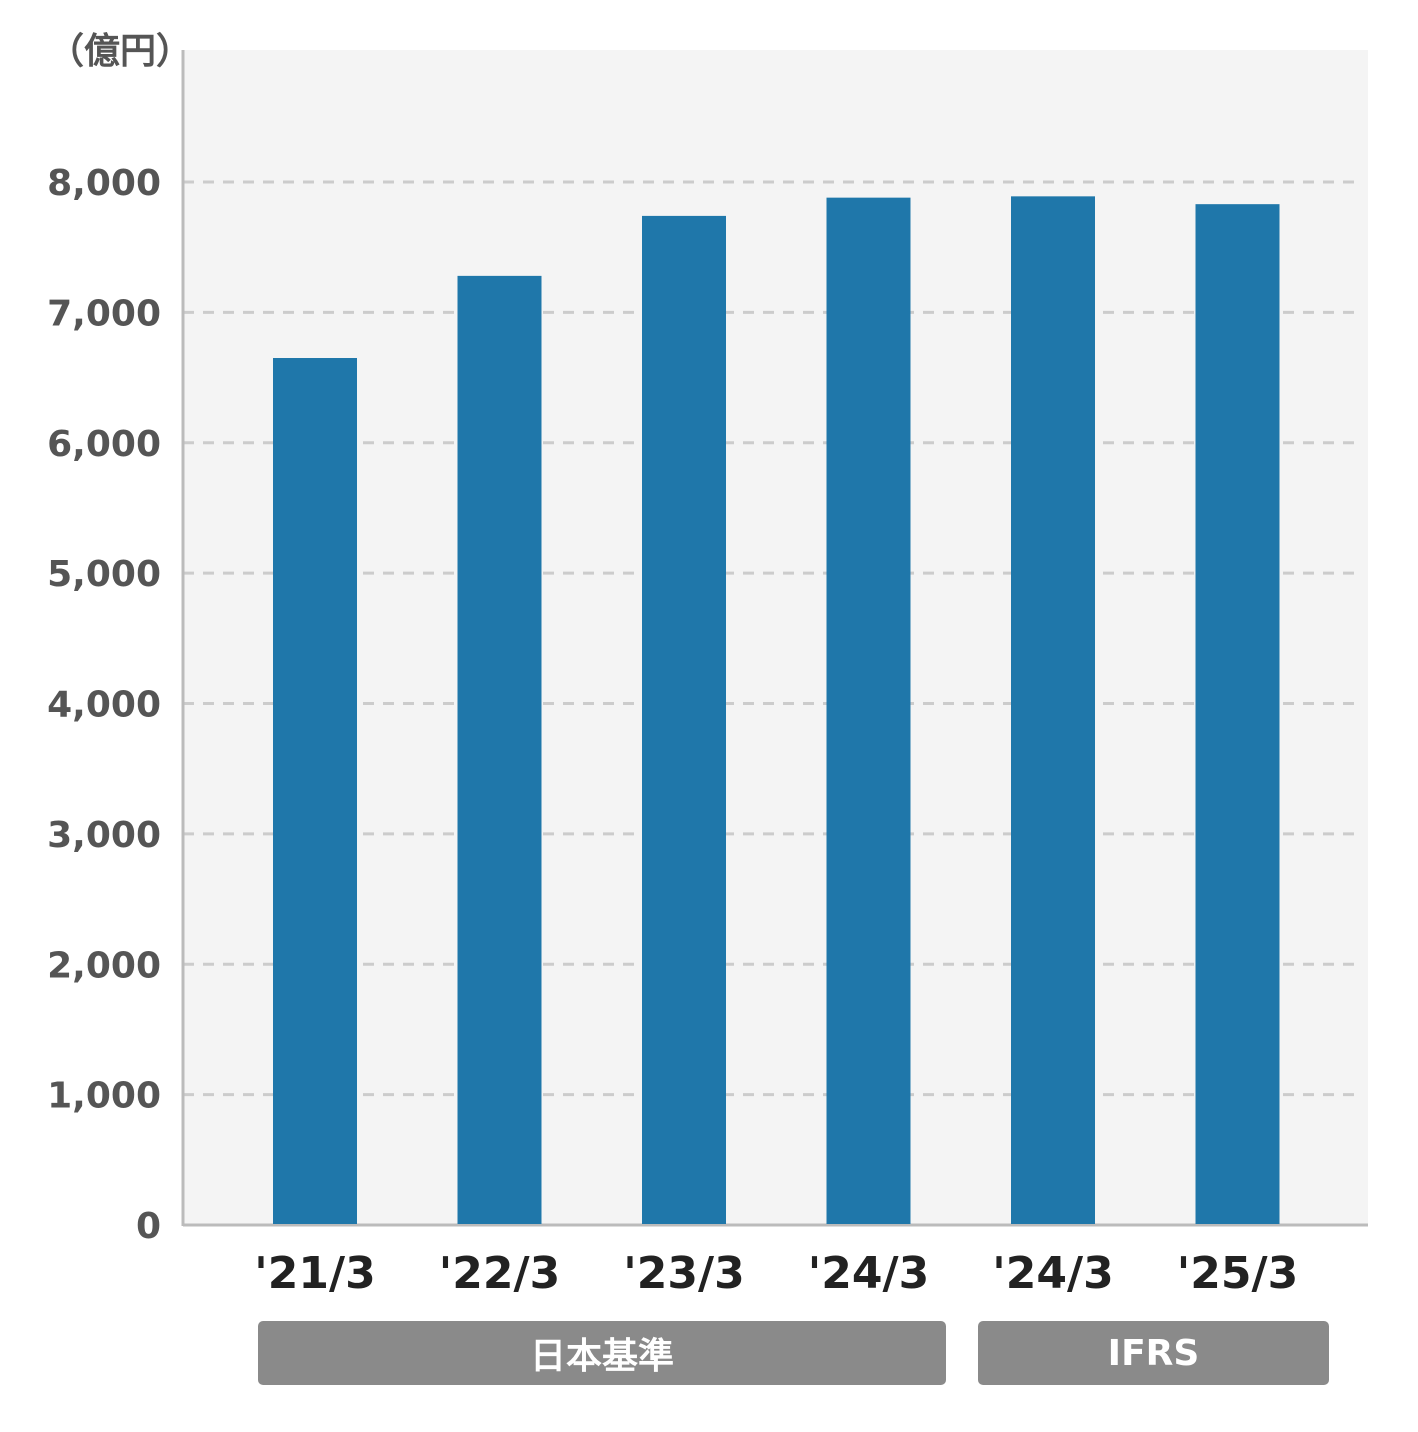  I want to click on y-tick-label: 8,000, so click(104, 183).